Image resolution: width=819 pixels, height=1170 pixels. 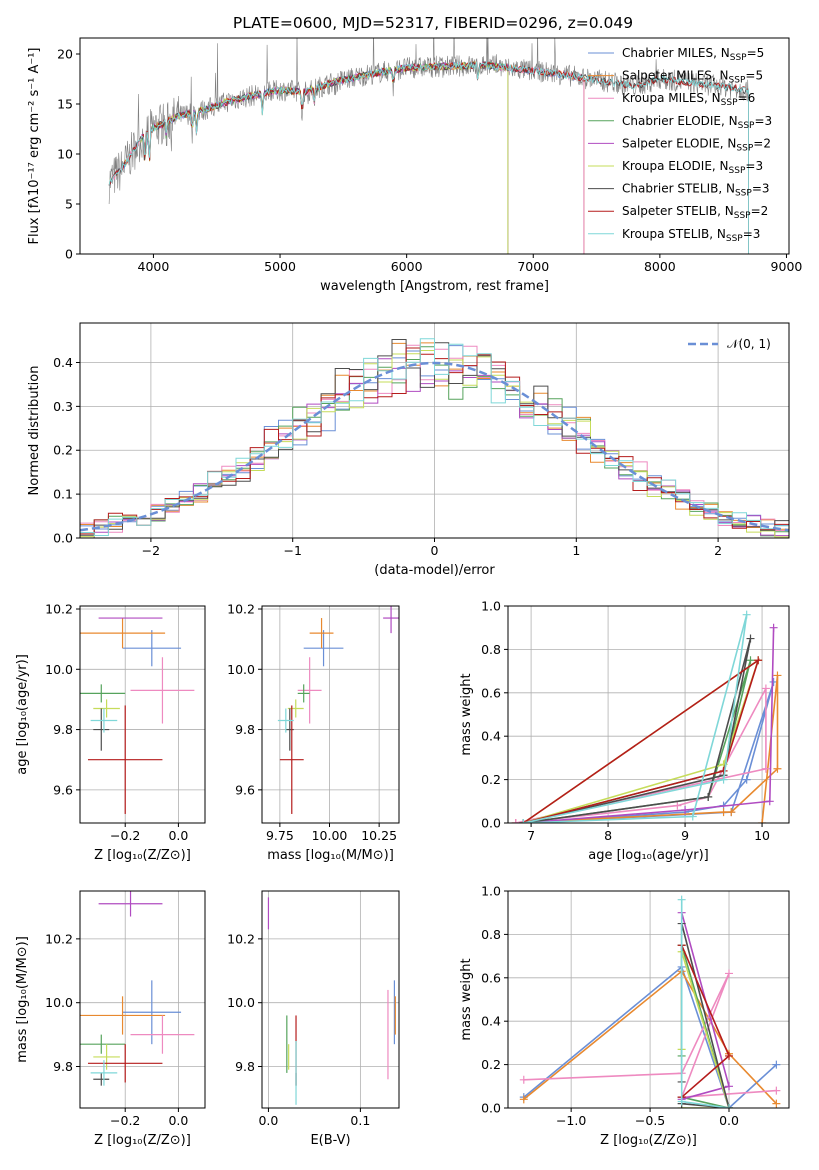 What do you see at coordinates (63, 494) in the screenshot?
I see `y-tick-label: 0.1` at bounding box center [63, 494].